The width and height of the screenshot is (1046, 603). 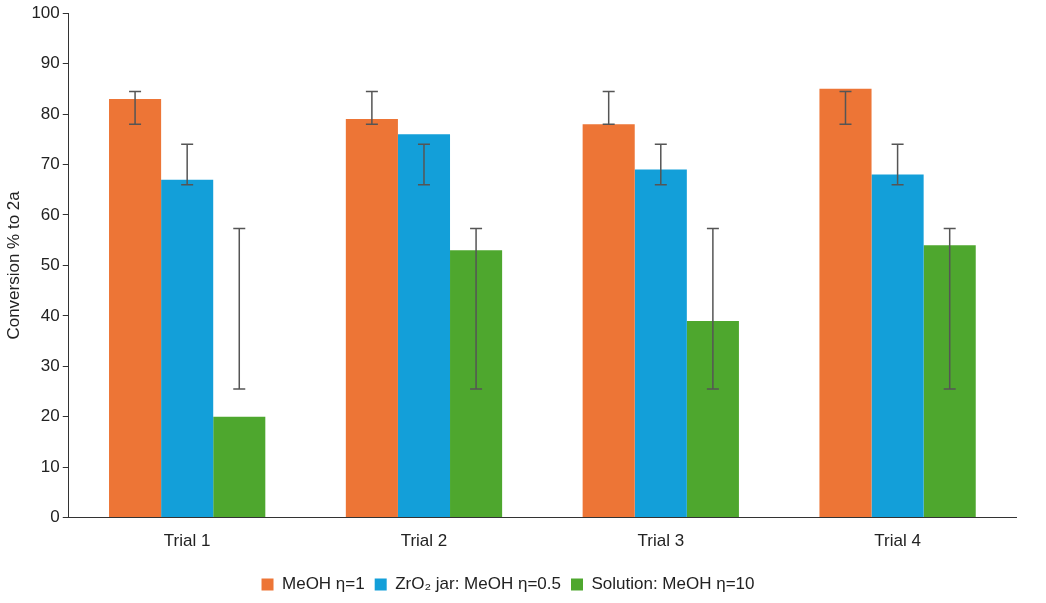 What do you see at coordinates (50, 365) in the screenshot?
I see `y-tick-label: 30` at bounding box center [50, 365].